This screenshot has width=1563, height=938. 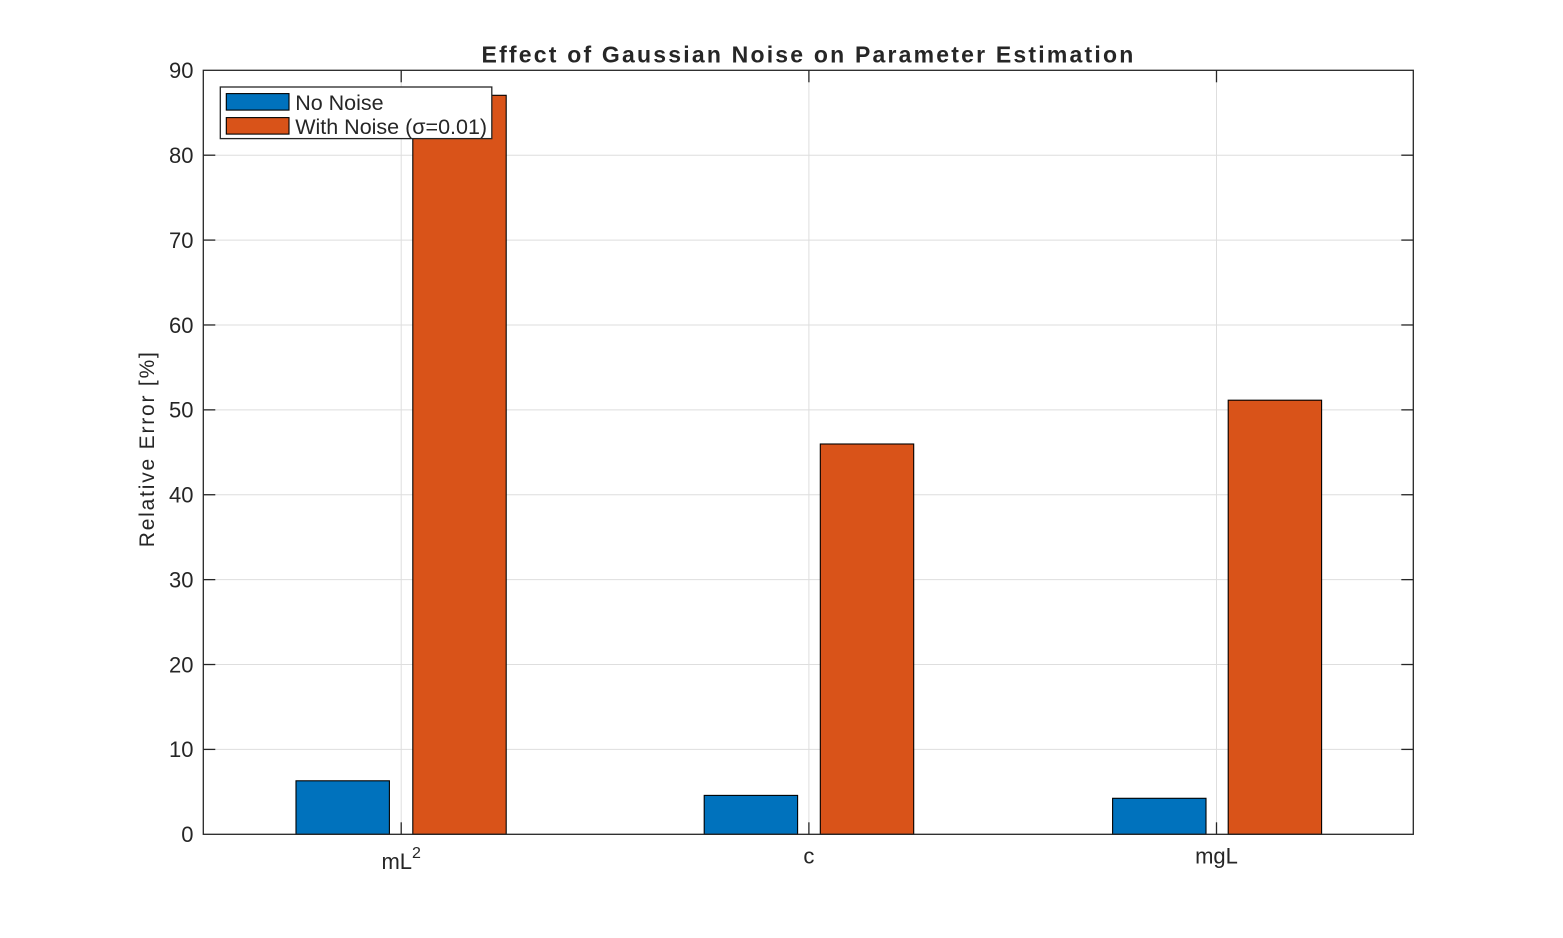 I want to click on svg-text: 30, so click(x=181, y=579).